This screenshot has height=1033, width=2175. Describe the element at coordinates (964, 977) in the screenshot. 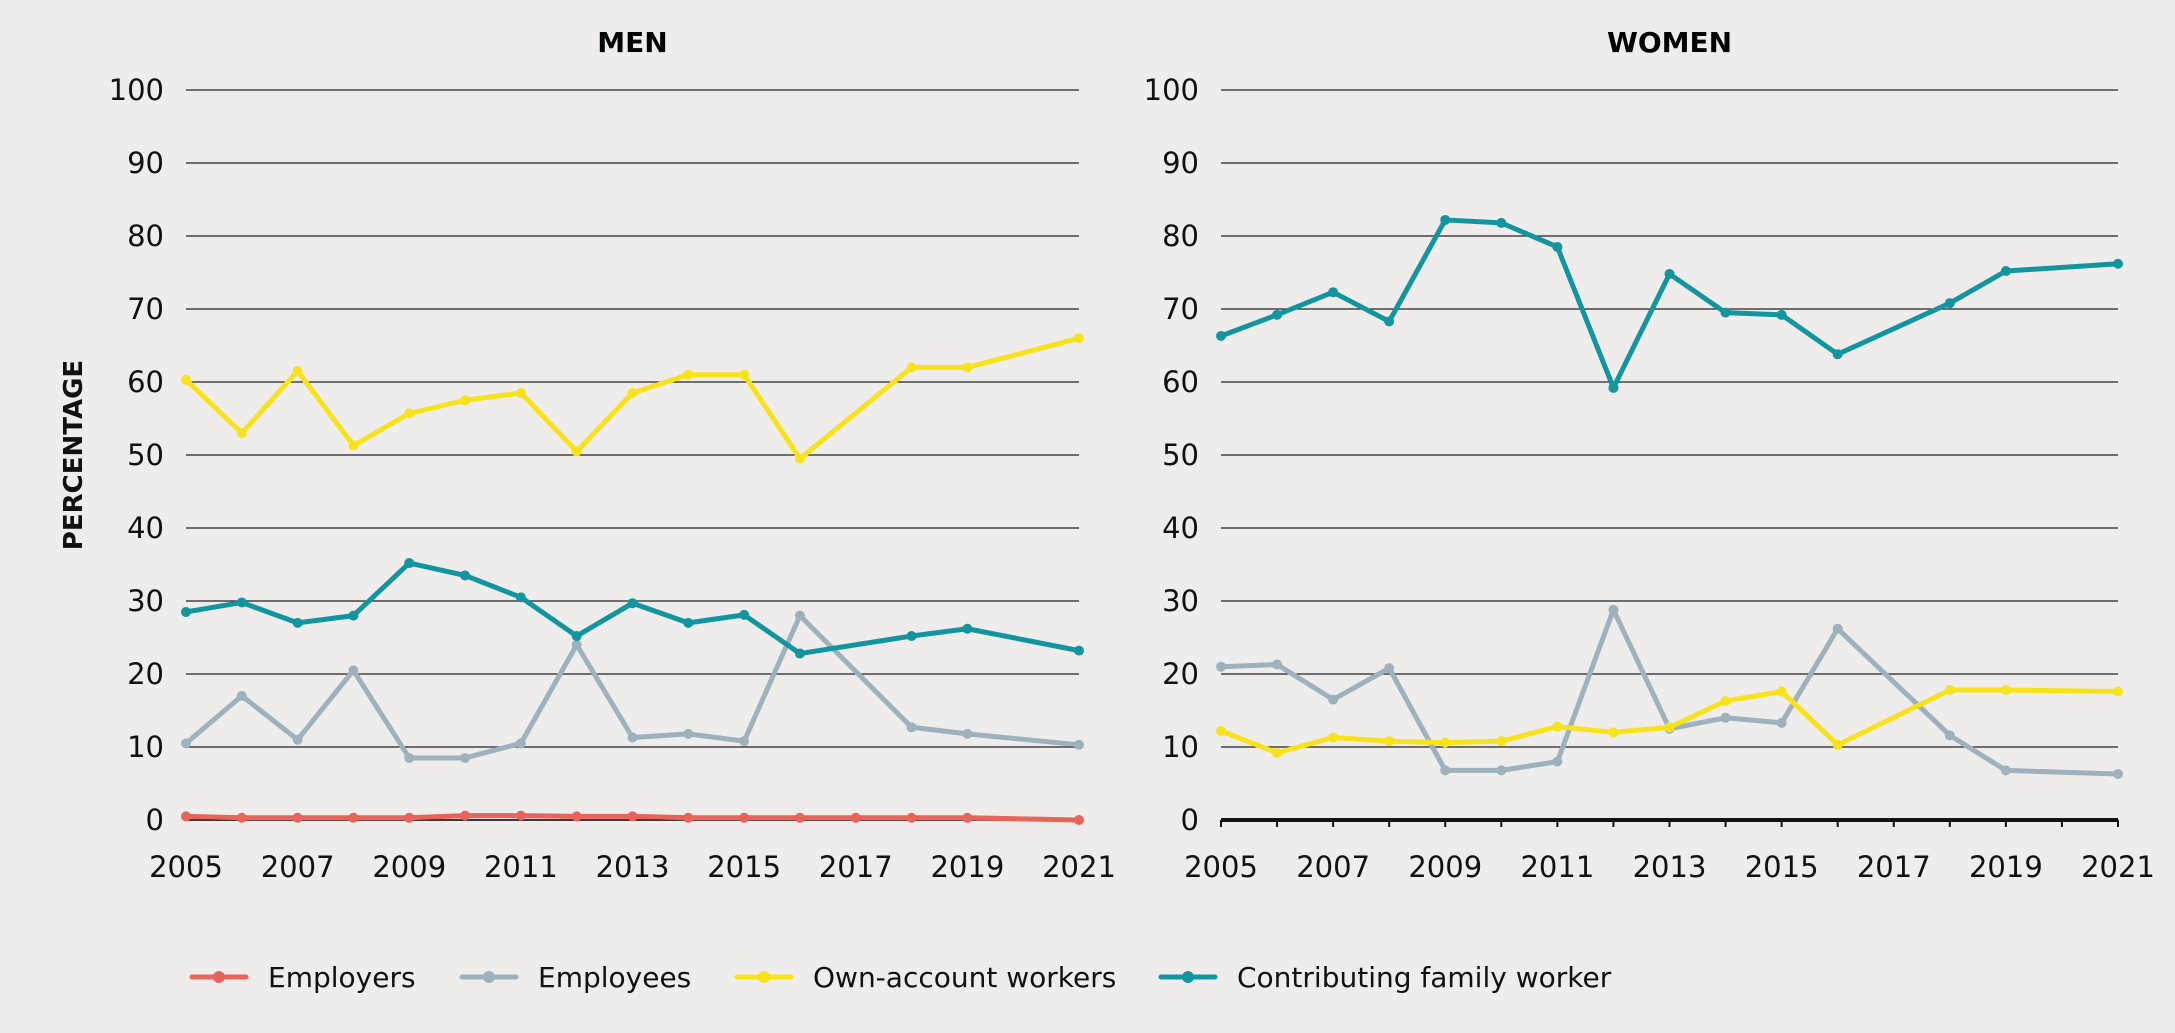

I see `legend-label: Own-account workers` at that location.